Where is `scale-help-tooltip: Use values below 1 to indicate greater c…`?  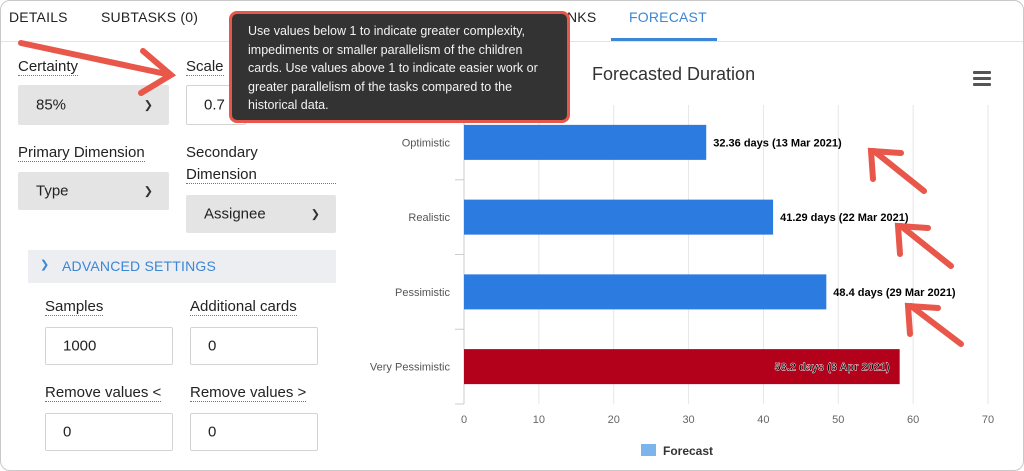 scale-help-tooltip: Use values below 1 to indicate greater c… is located at coordinates (399, 67).